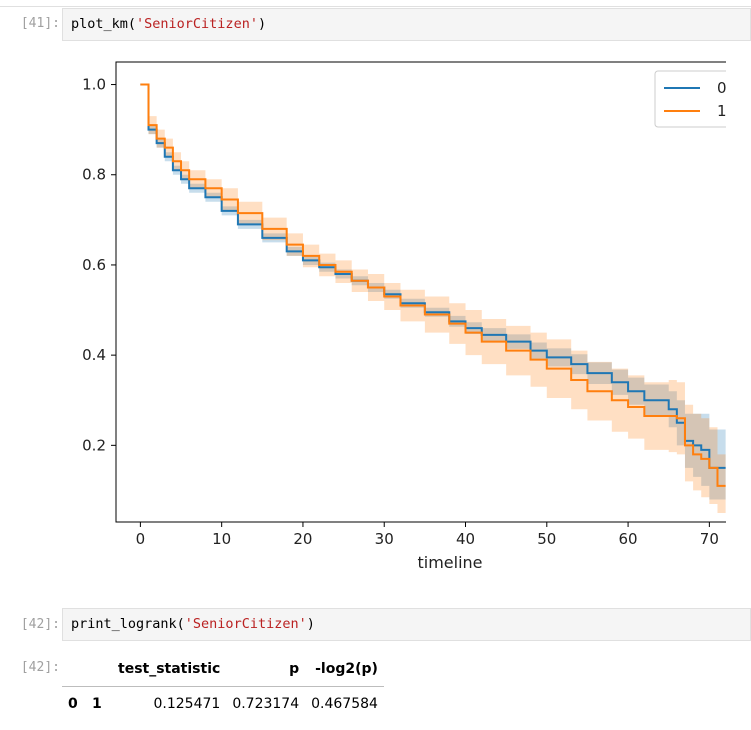 The image size is (751, 730). Describe the element at coordinates (449, 562) in the screenshot. I see `x-axis-label: timeline` at that location.